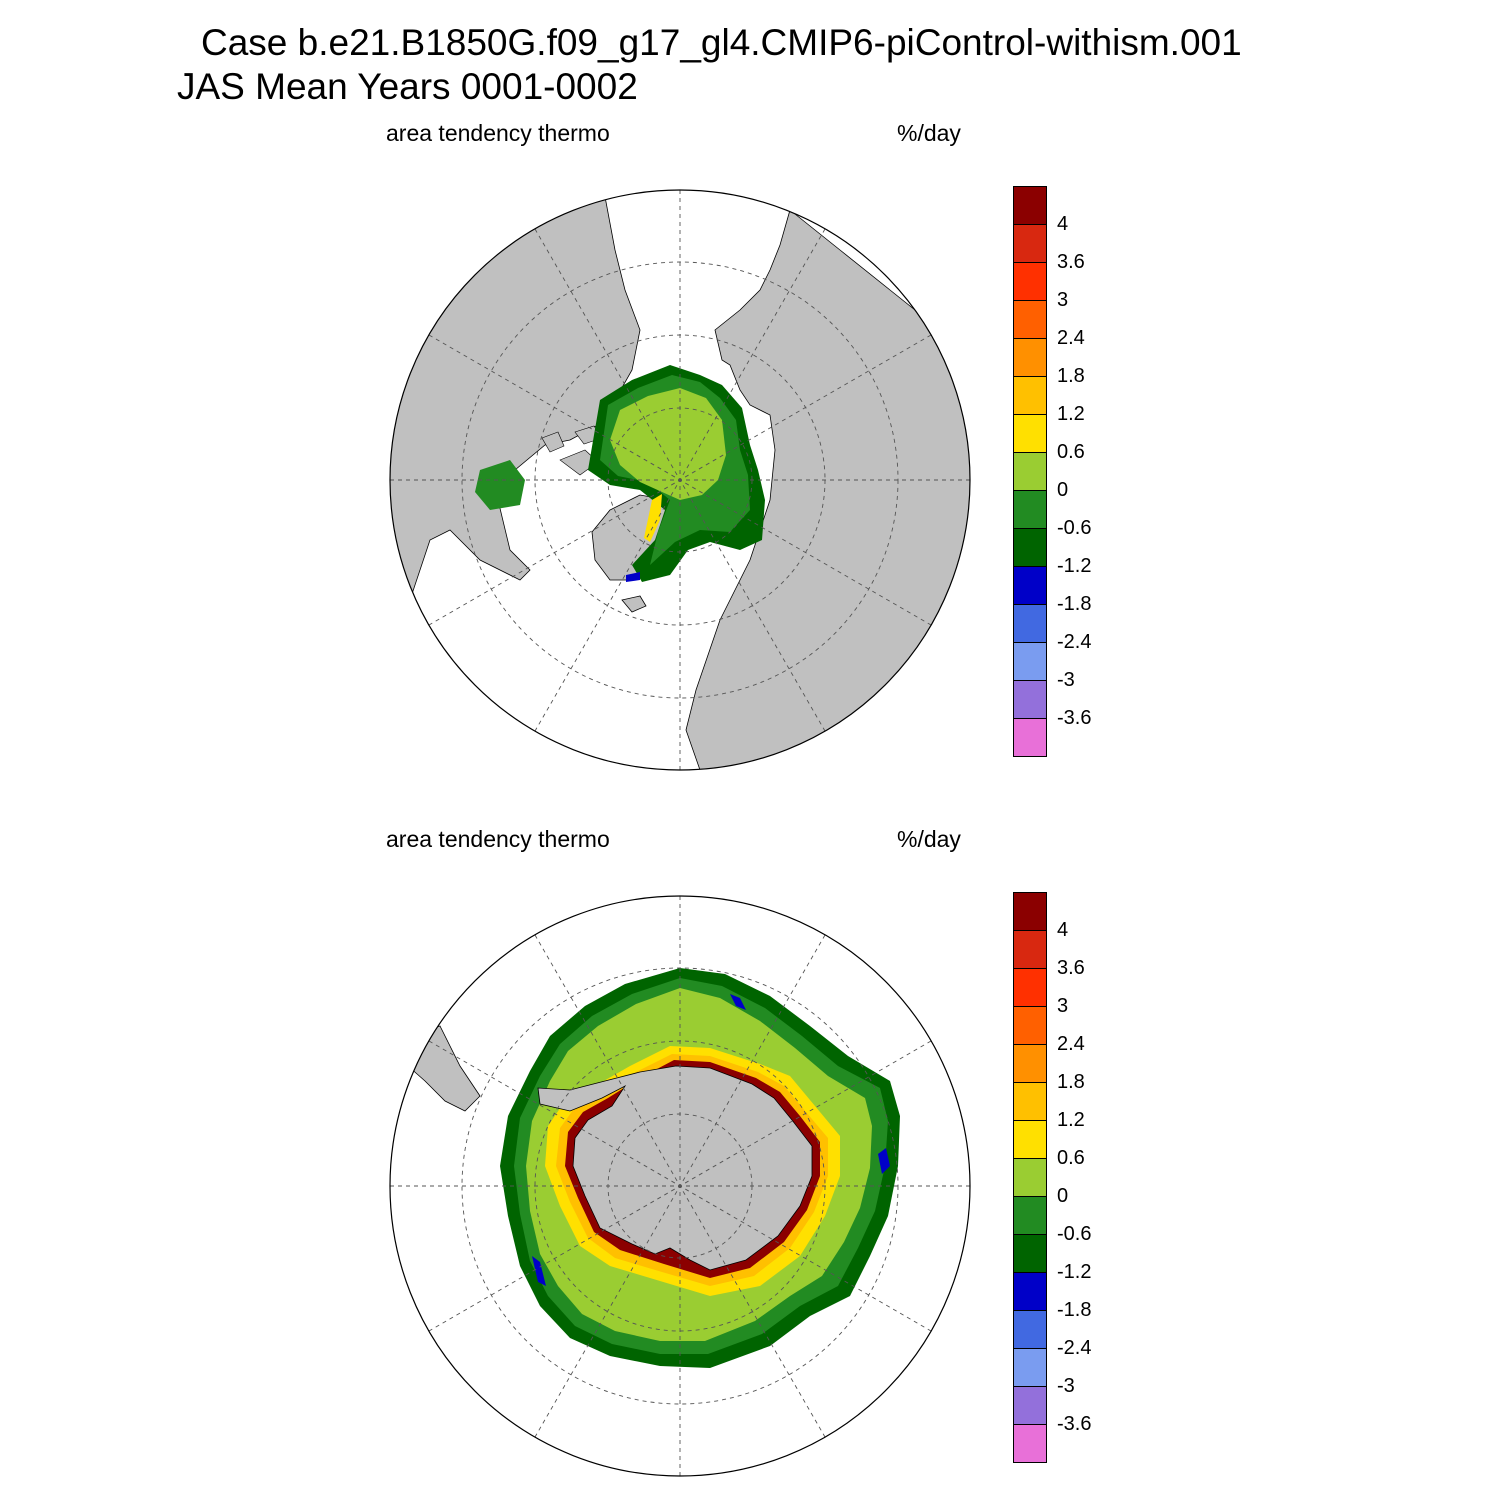  I want to click on south-colorbar-tick-label: -1.2, so click(1074, 1272).